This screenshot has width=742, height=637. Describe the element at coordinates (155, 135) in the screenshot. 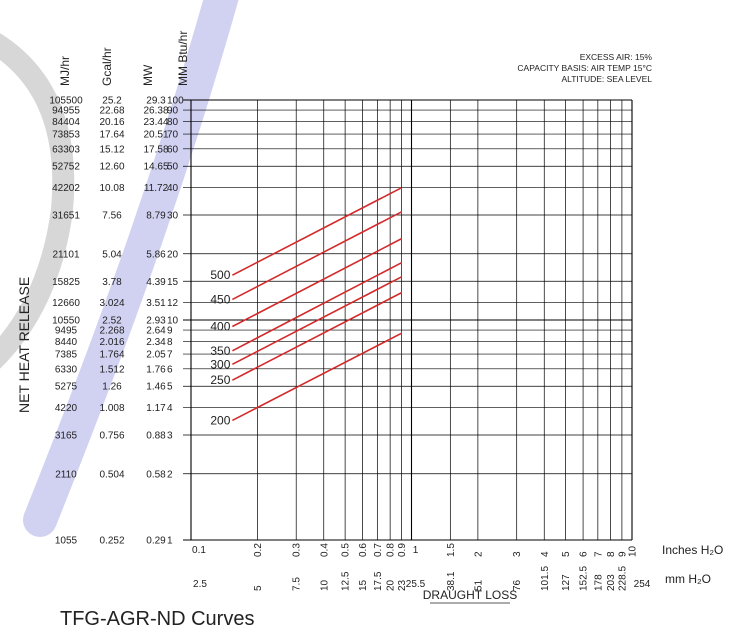

I see `y-tick-label-mw: 20.51` at that location.